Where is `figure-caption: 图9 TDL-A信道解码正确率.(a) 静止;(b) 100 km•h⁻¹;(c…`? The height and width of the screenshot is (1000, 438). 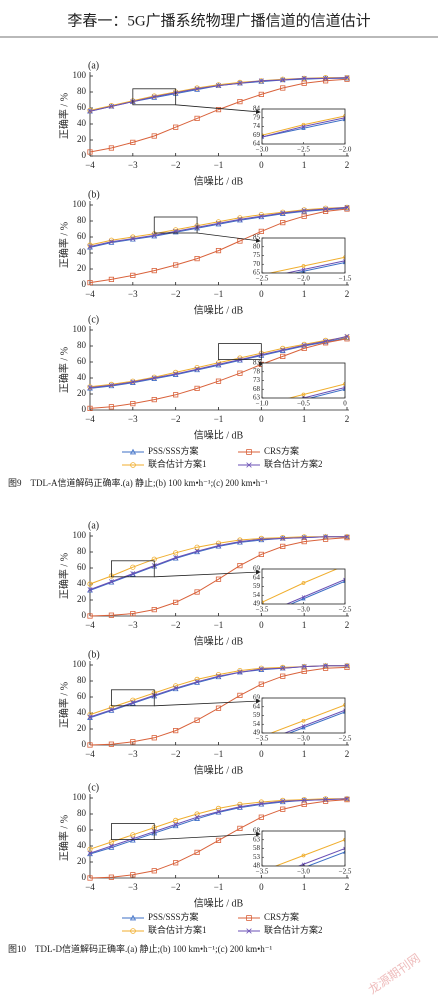
figure-caption: 图9 TDL-A信道解码正确率.(a) 静止;(b) 100 km•h⁻¹;(c… is located at coordinates (138, 482).